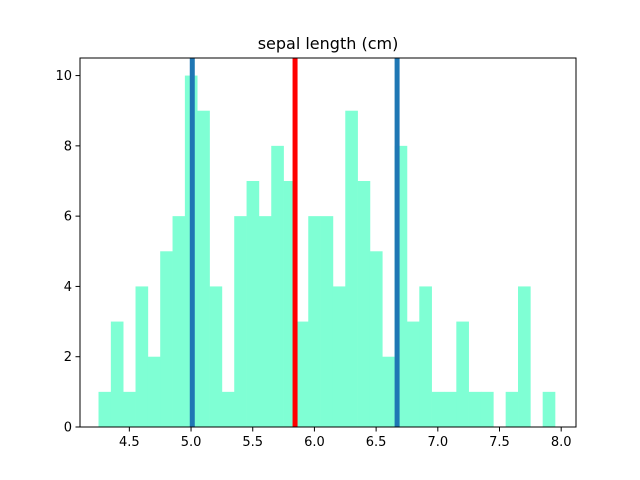  Describe the element at coordinates (68, 428) in the screenshot. I see `y-tick-label: 0` at that location.